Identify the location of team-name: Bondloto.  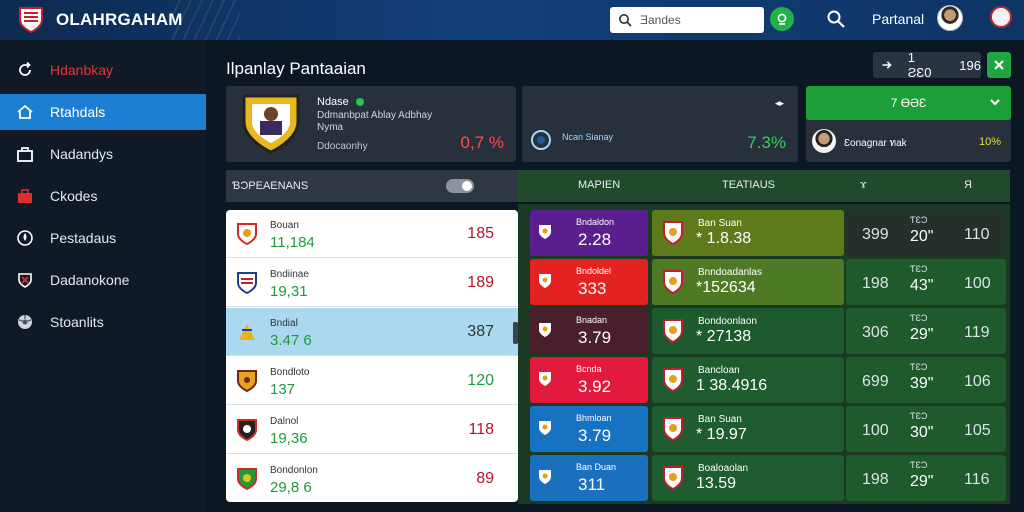
(290, 372).